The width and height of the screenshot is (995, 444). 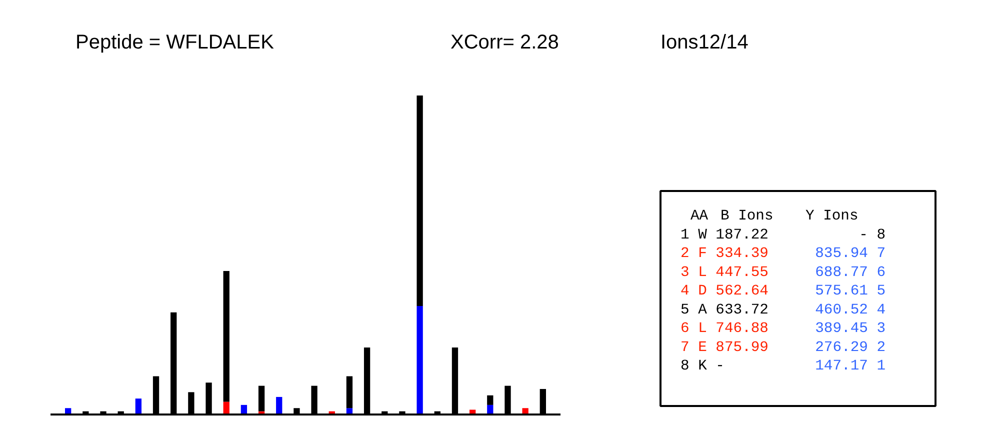 I want to click on text: 2 F 334.39, so click(x=724, y=254).